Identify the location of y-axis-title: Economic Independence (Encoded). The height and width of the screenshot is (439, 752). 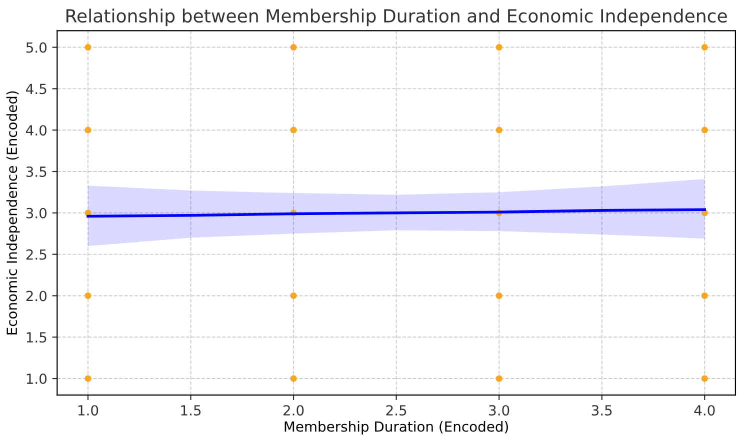
(13, 212).